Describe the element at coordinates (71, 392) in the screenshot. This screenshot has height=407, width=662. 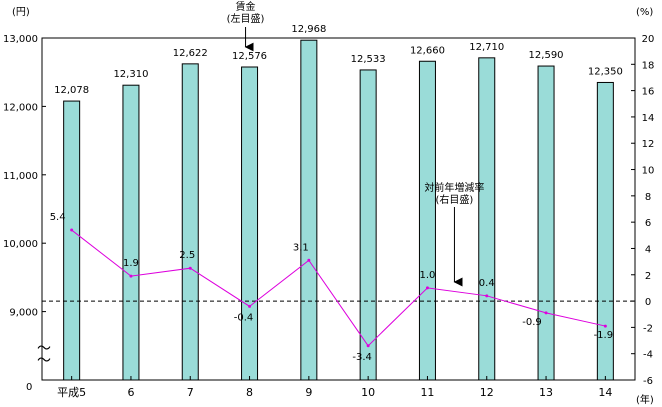
I see `category-label: 平成5` at that location.